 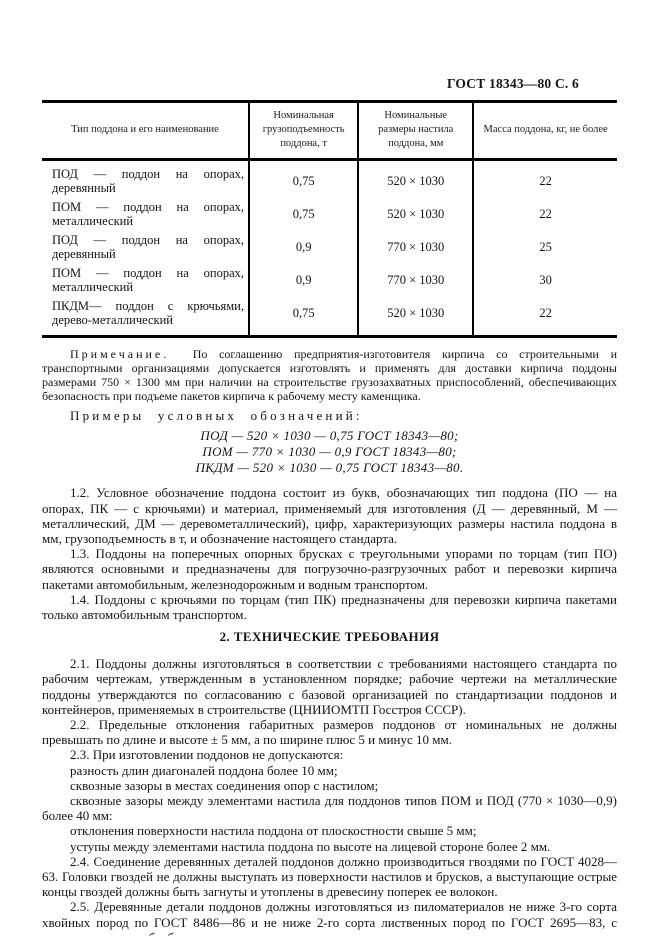 What do you see at coordinates (329, 637) in the screenshot?
I see `section-2-heading: 2. ТЕХНИЧЕСКИЕ ТРЕБОВАНИЯ` at bounding box center [329, 637].